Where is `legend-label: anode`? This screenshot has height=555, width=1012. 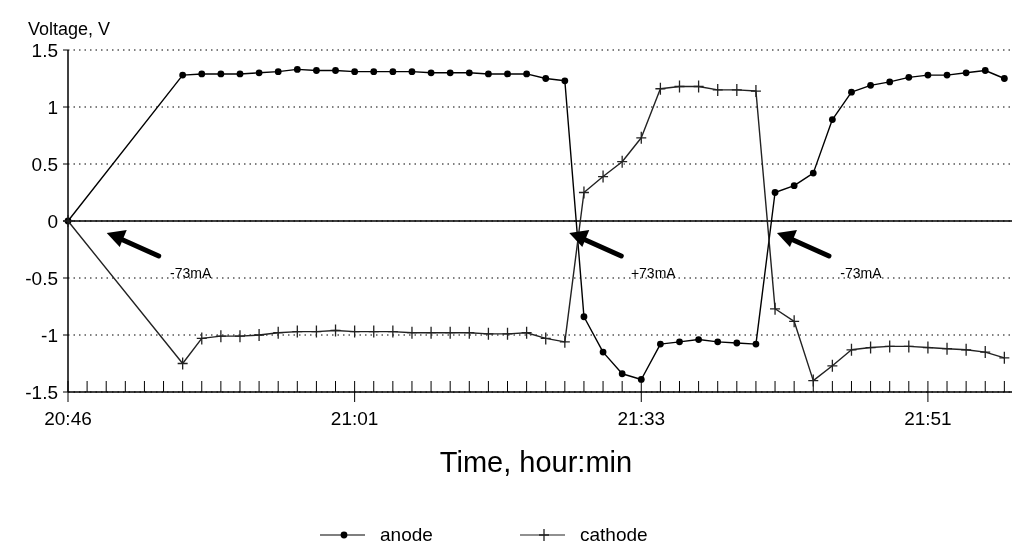 legend-label: anode is located at coordinates (406, 534).